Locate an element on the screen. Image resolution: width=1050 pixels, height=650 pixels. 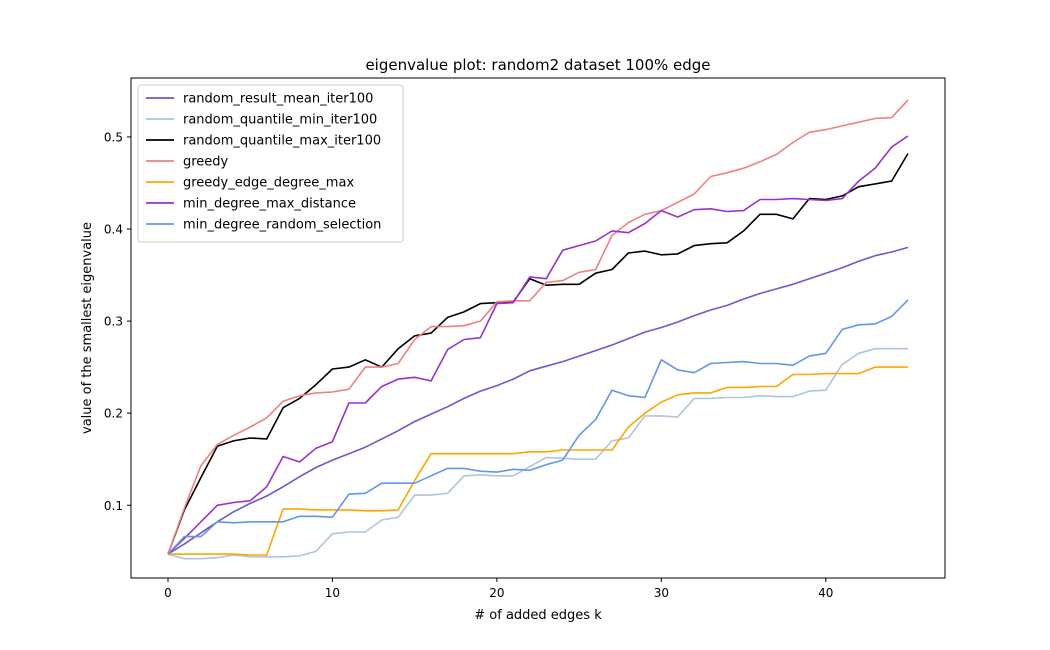
legend-label-greedy: greedy is located at coordinates (206, 162).